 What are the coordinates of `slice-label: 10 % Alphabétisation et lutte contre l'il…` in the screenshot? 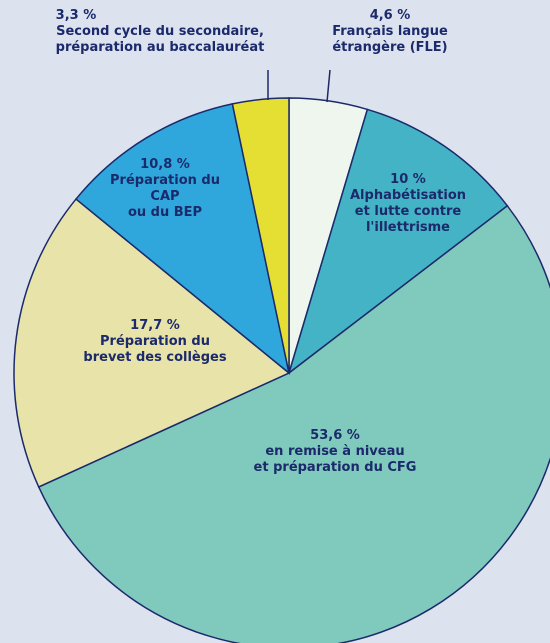 It's located at (408, 204).